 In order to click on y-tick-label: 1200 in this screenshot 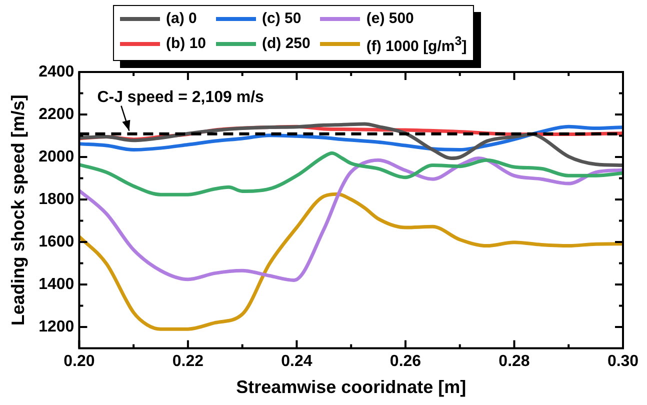, I will do `click(56, 327)`.